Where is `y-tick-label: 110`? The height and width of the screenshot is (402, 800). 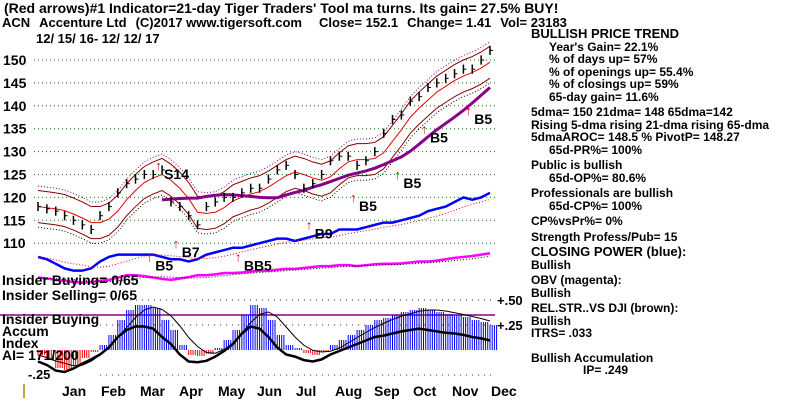
y-tick-label: 110 is located at coordinates (14, 243).